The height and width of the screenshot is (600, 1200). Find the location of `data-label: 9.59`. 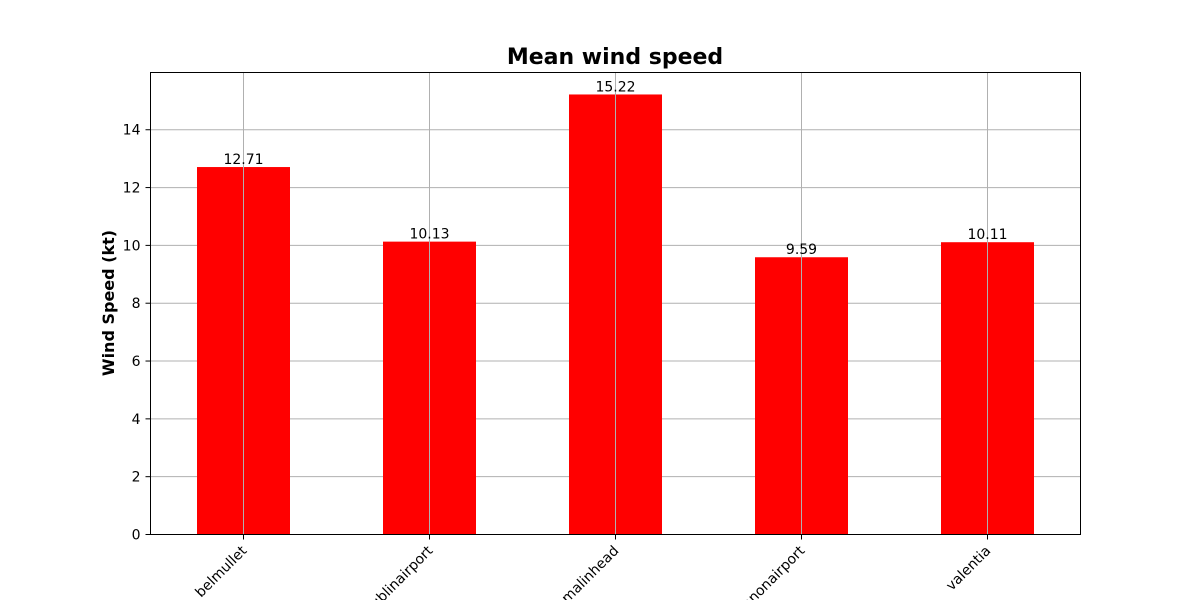

data-label: 9.59 is located at coordinates (801, 250).